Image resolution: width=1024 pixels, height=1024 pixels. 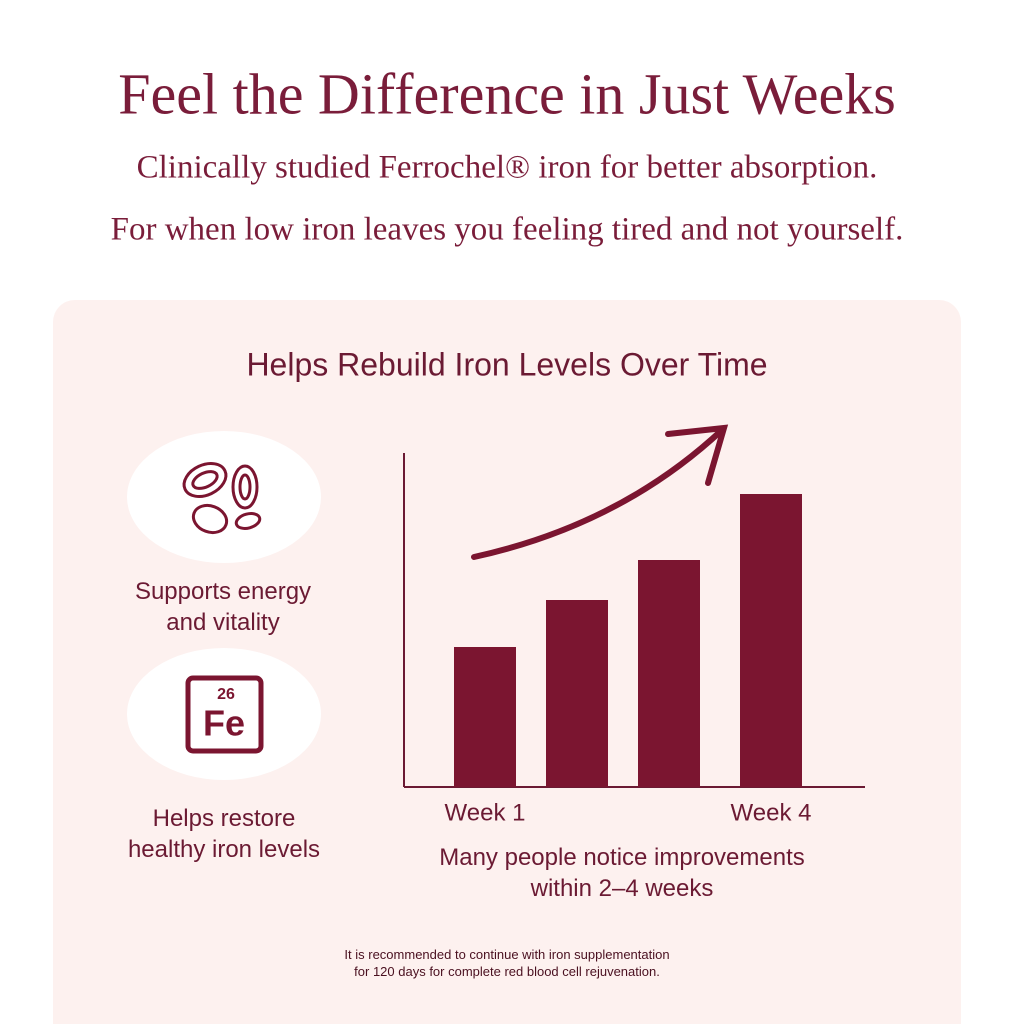 I want to click on feature-text: Supports energy and vitality, so click(x=223, y=607).